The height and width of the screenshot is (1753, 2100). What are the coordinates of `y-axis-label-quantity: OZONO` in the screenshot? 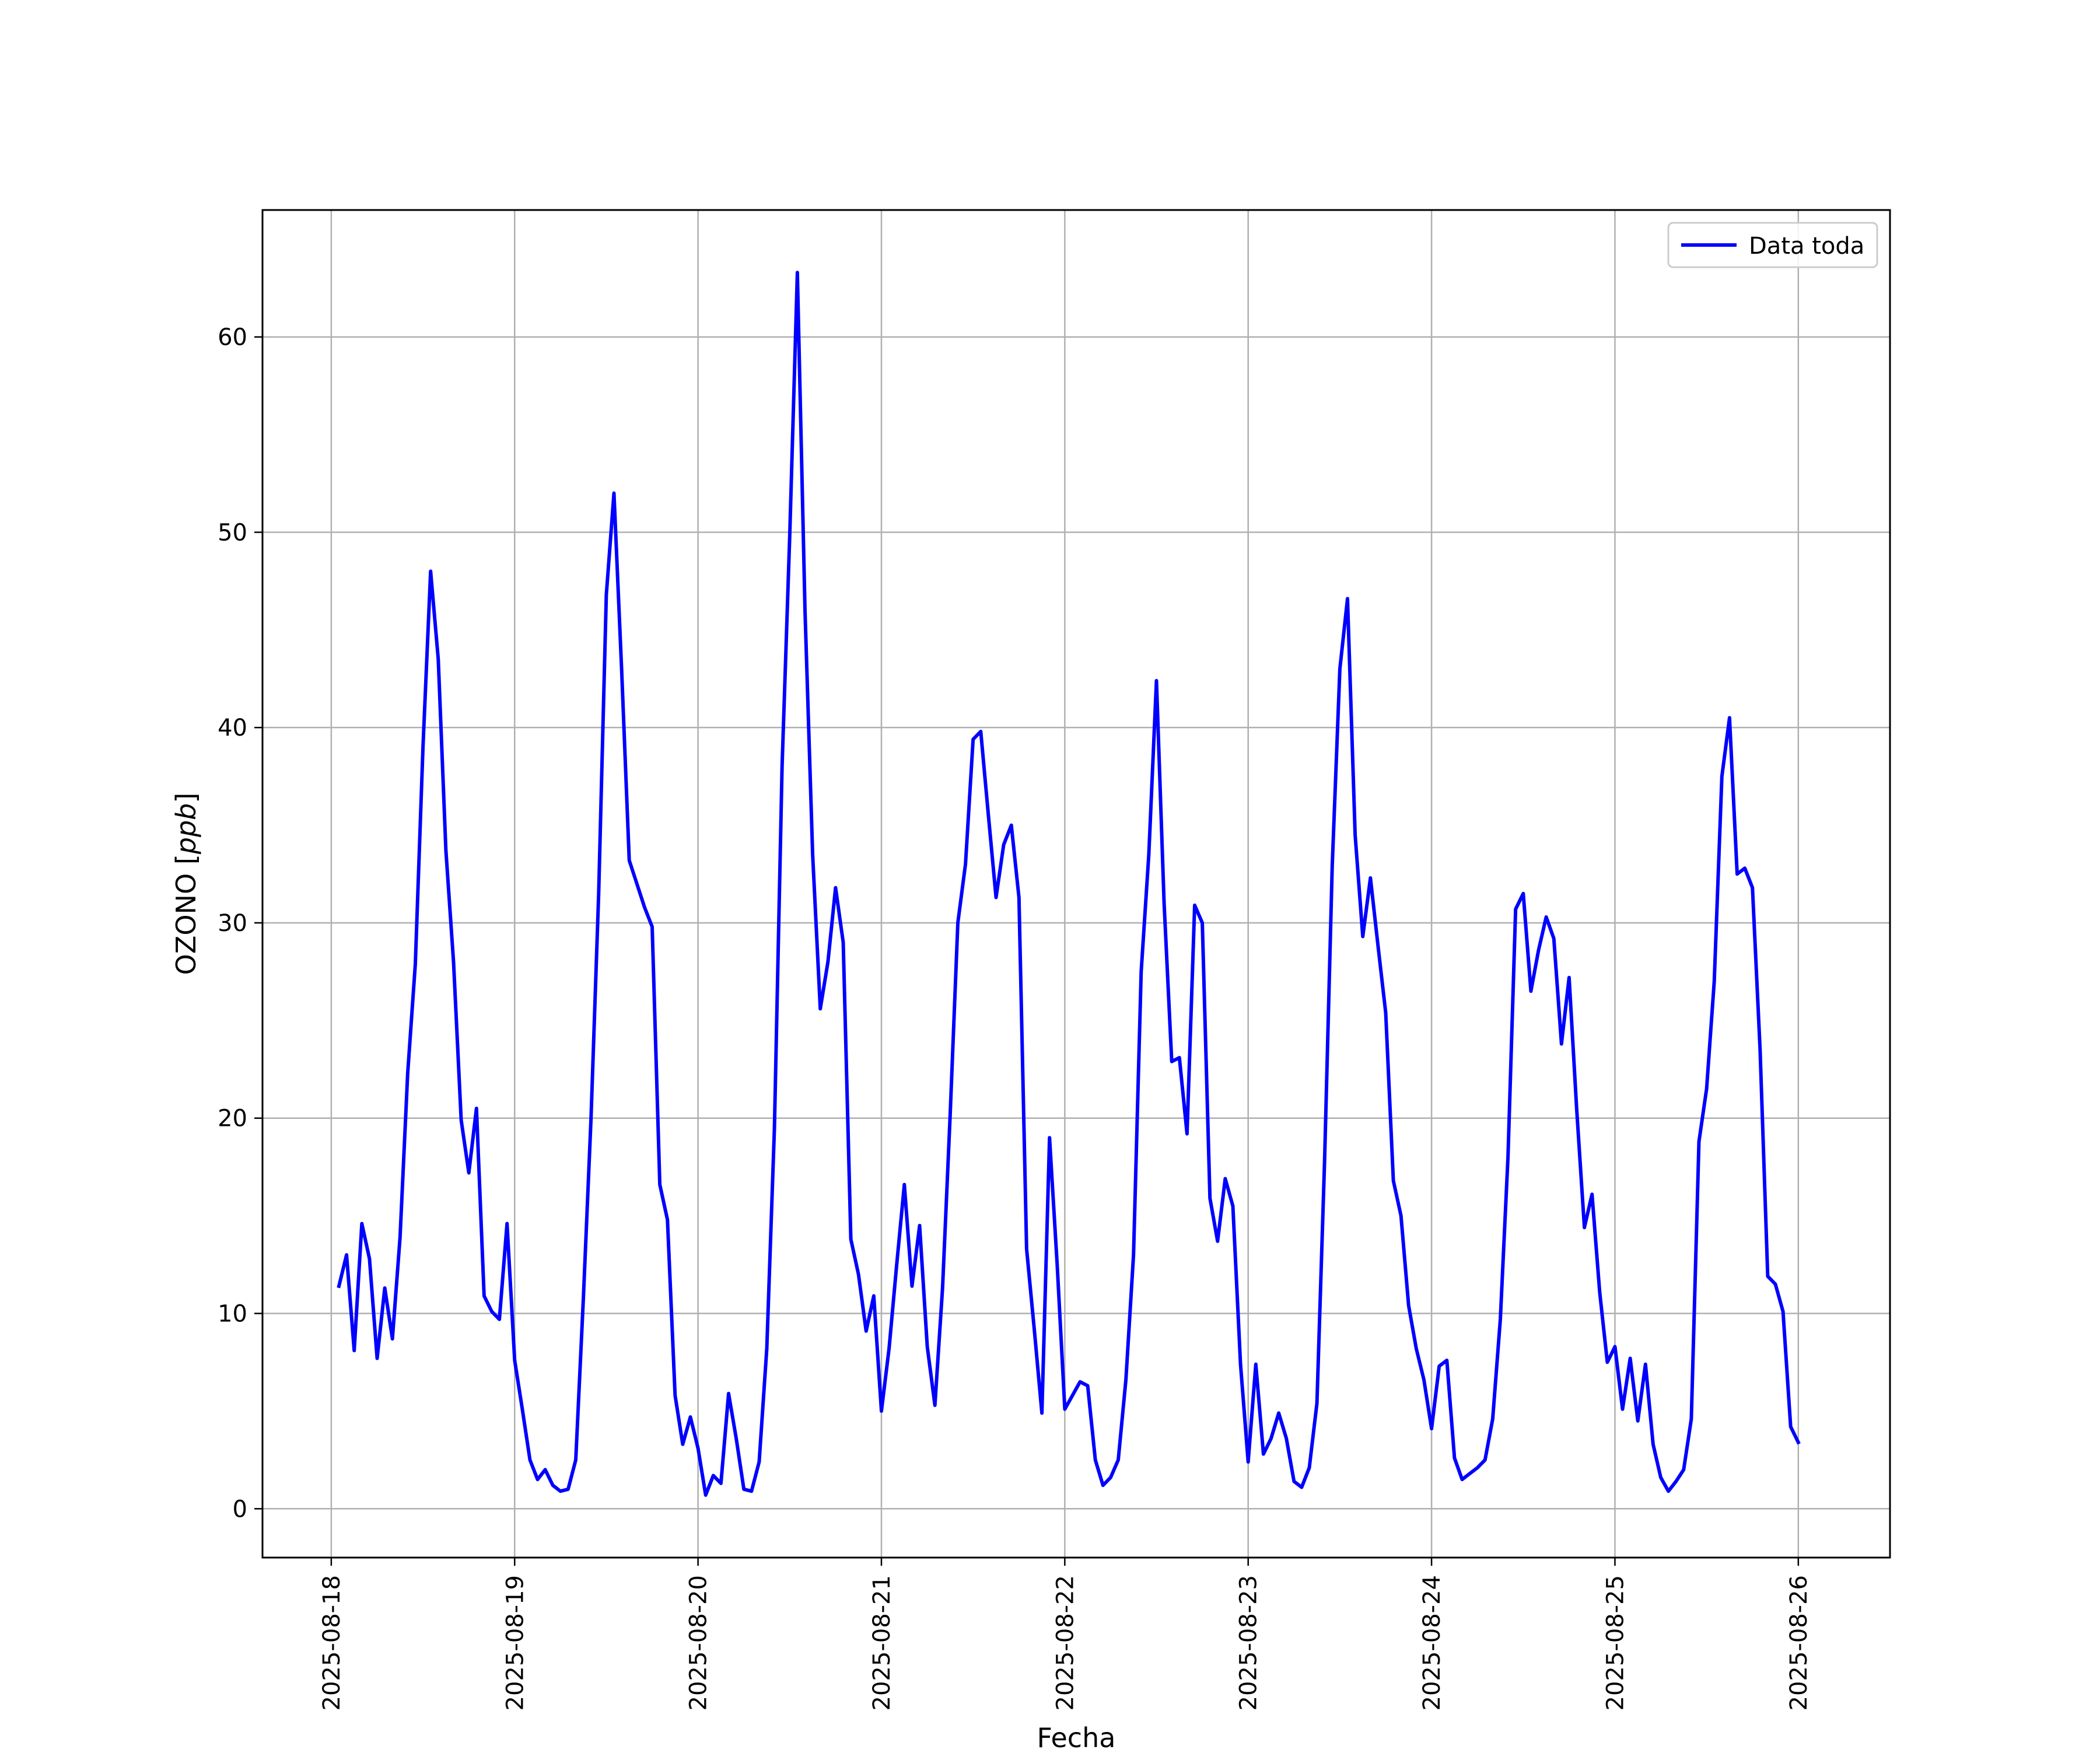 It's located at (186, 920).